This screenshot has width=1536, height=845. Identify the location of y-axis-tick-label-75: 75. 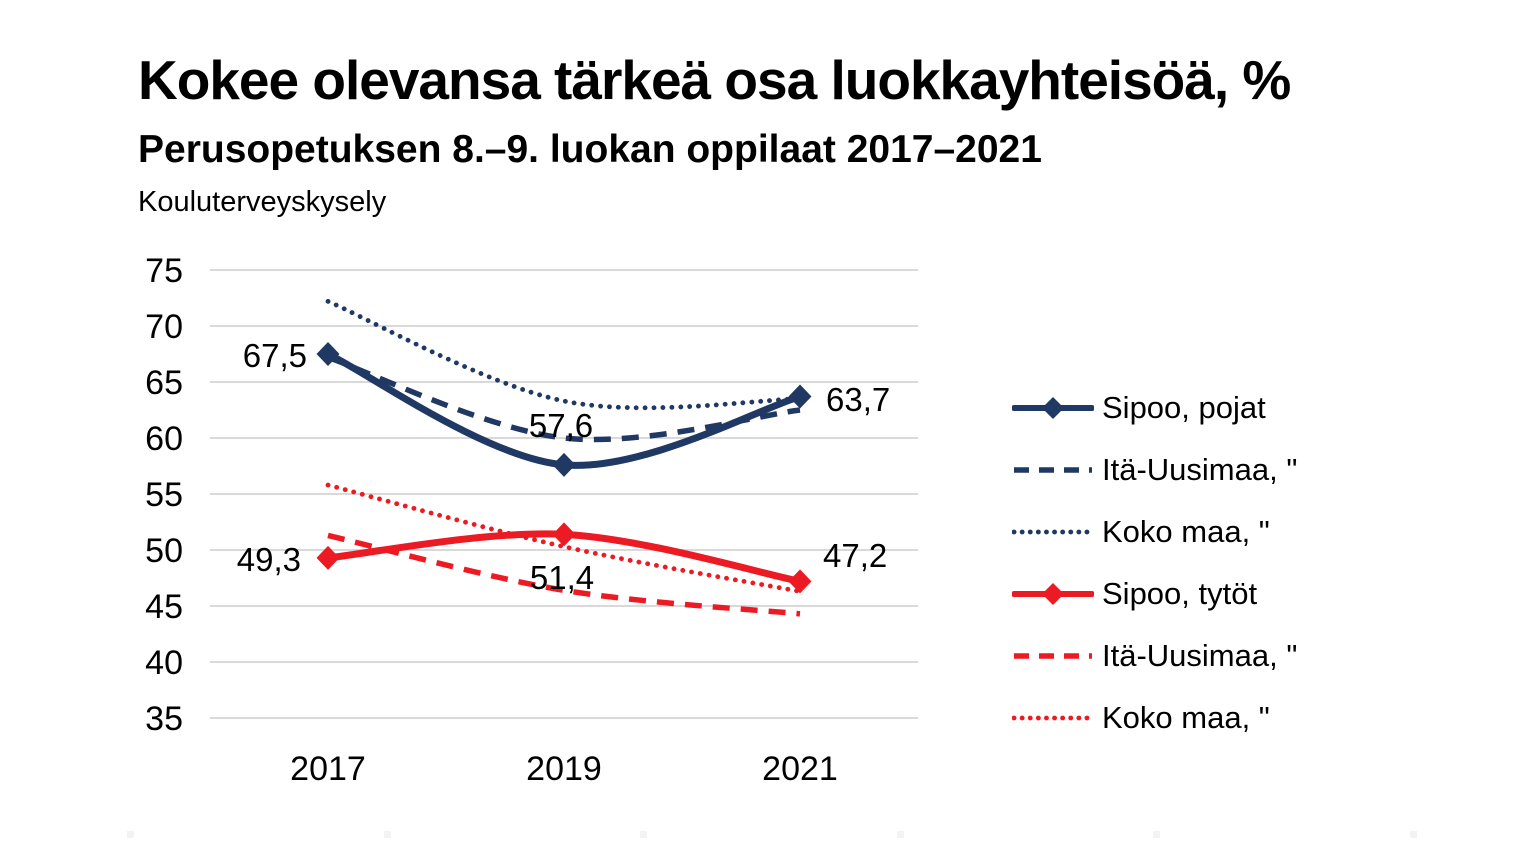
(164, 271).